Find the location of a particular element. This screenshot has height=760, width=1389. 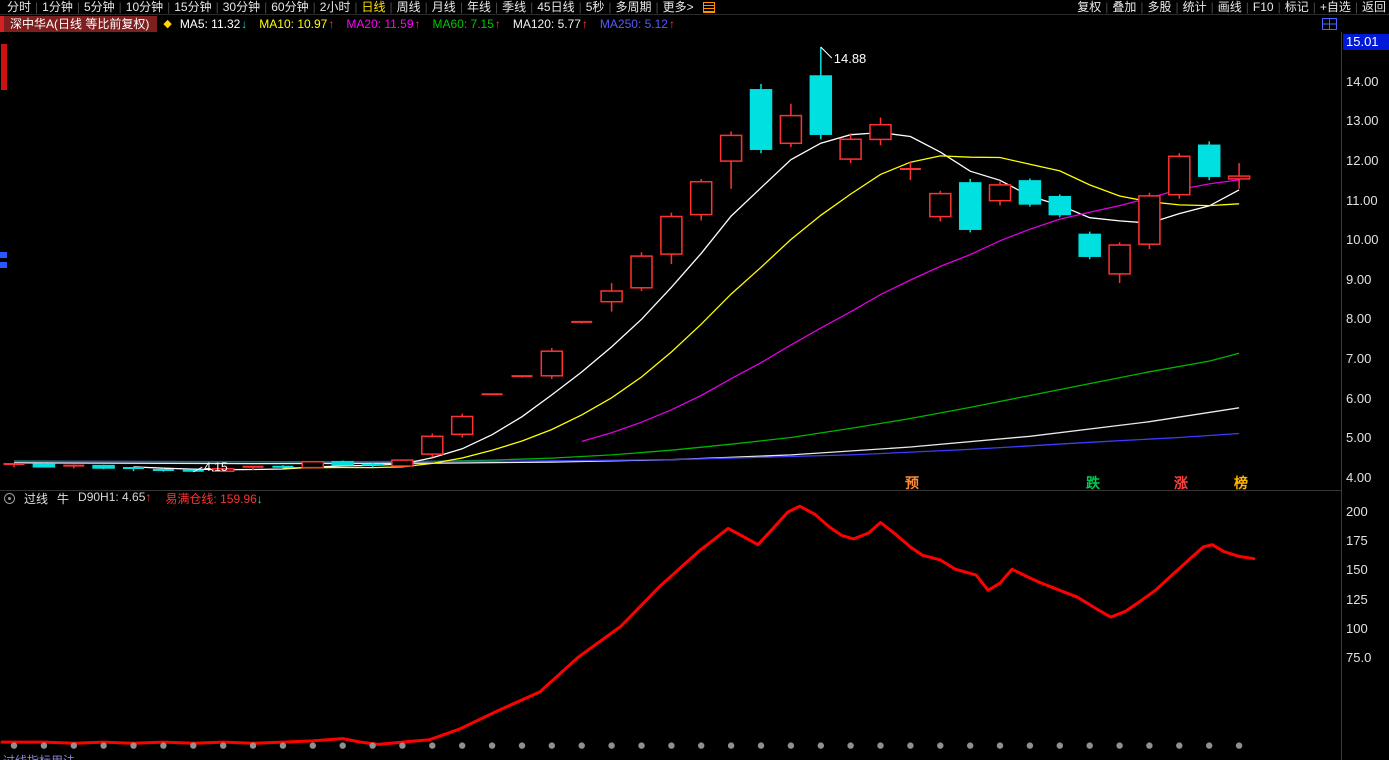

bottom-partial-text: 过线指标用法 is located at coordinates (39, 756).